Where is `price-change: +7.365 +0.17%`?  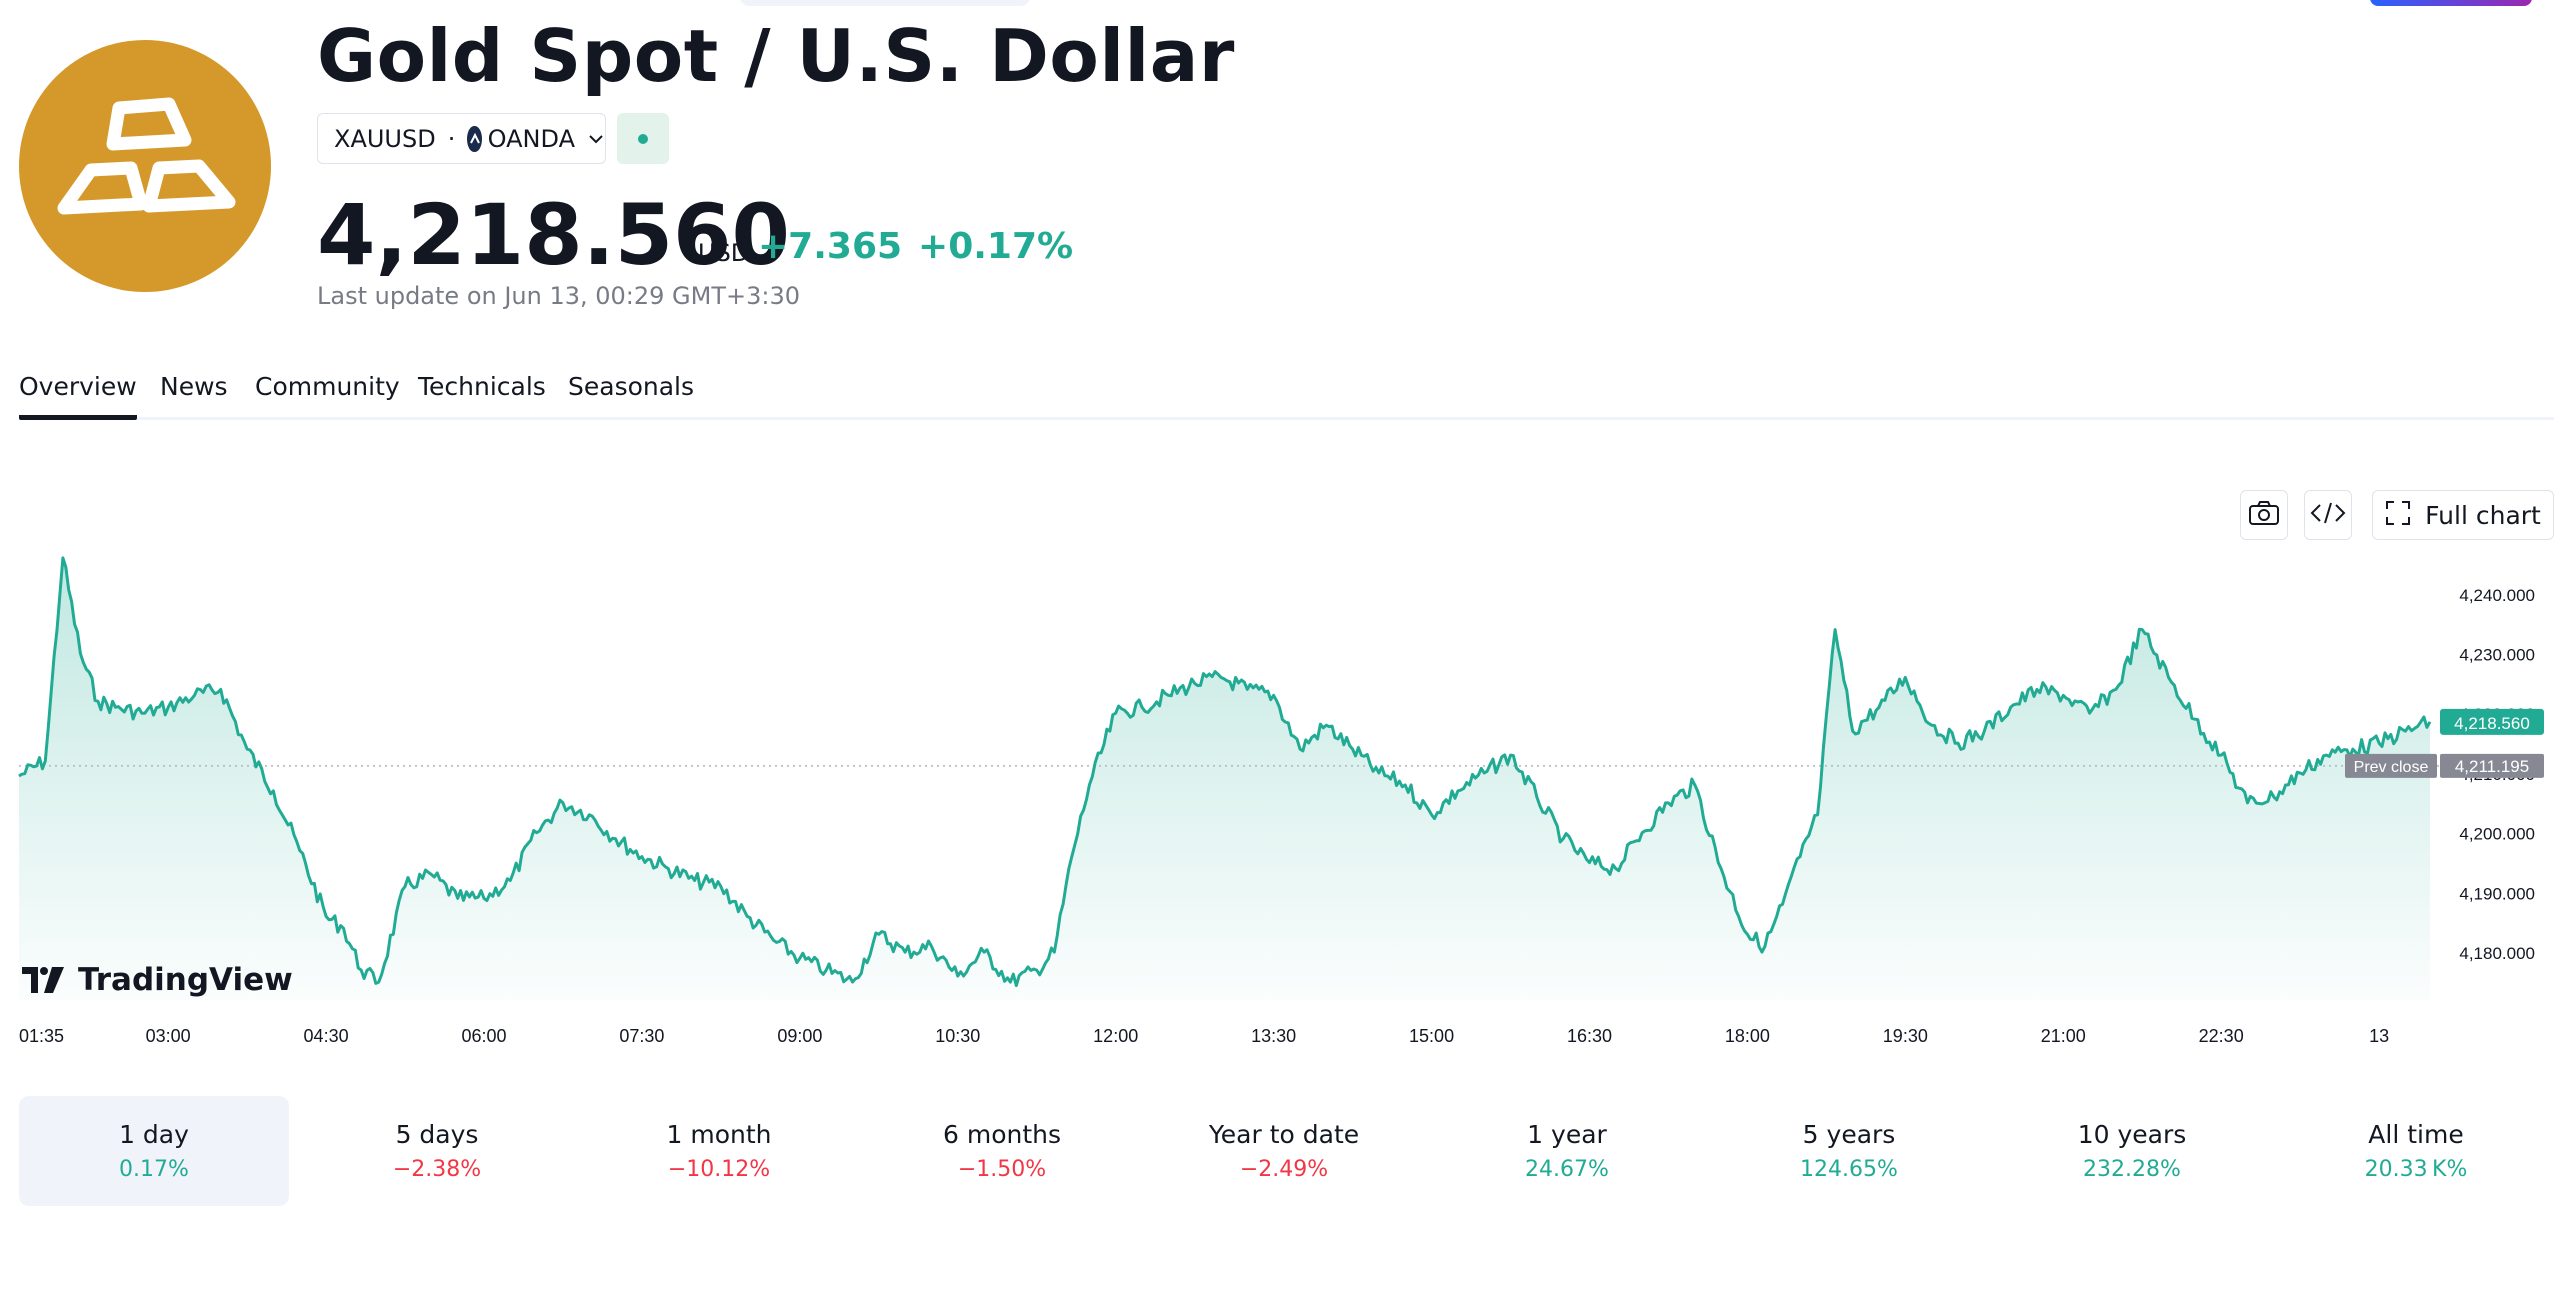
price-change: +7.365 +0.17% is located at coordinates (915, 246).